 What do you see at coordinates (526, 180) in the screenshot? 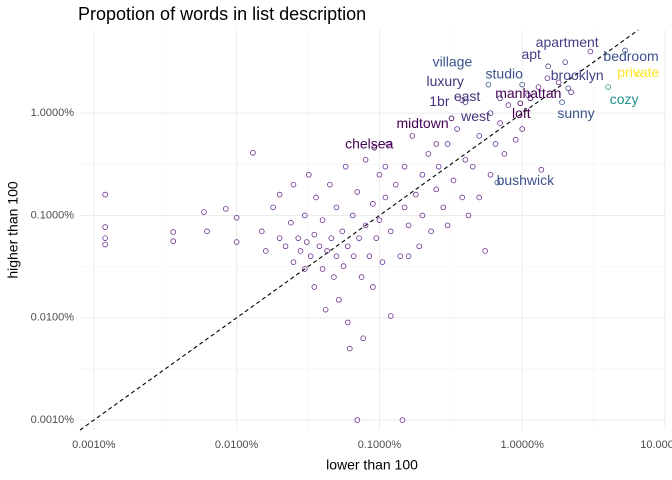
I see `word-label: bushwick` at bounding box center [526, 180].